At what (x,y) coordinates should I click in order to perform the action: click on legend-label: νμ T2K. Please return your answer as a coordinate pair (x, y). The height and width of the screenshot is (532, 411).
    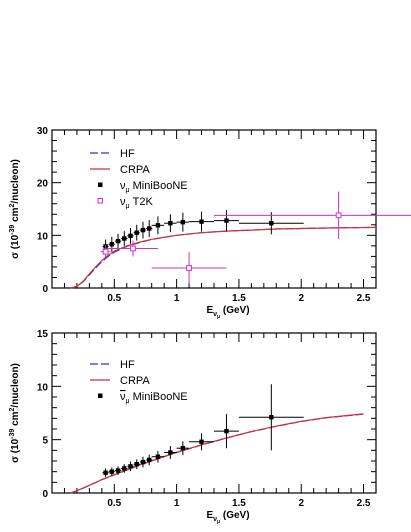
    Looking at the image, I should click on (136, 203).